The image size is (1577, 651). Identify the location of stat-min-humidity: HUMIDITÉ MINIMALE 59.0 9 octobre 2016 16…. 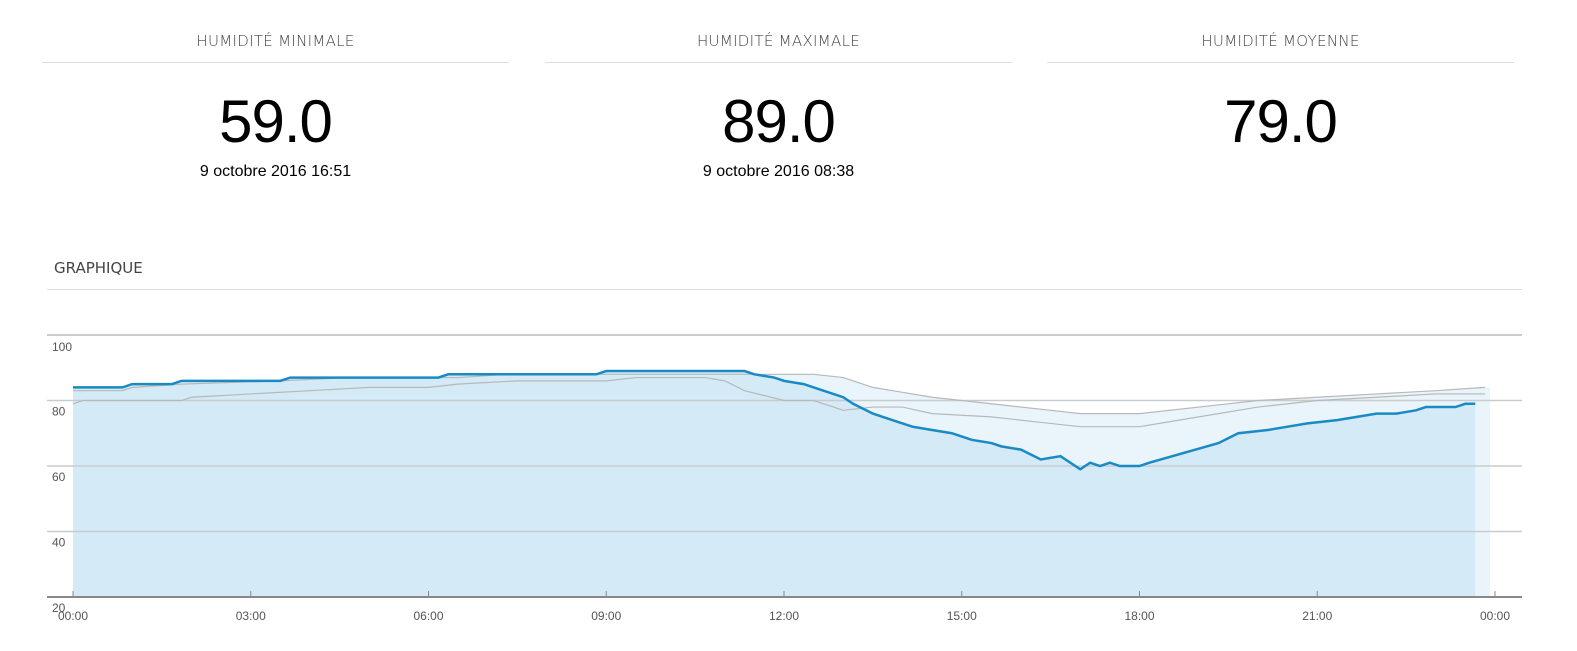
(275, 90).